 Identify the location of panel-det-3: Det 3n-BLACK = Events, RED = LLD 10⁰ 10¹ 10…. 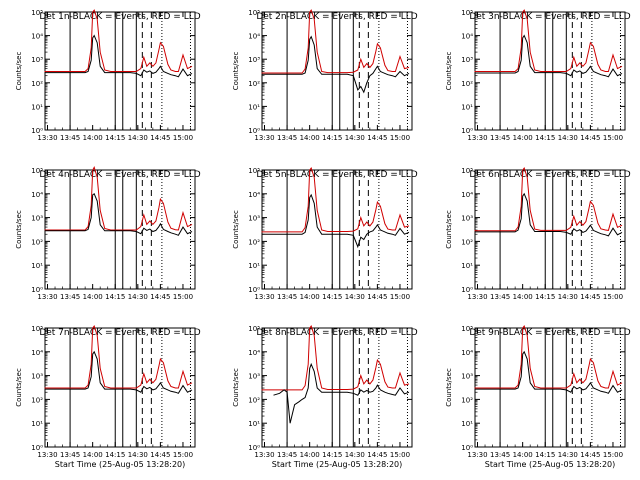
(538, 75).